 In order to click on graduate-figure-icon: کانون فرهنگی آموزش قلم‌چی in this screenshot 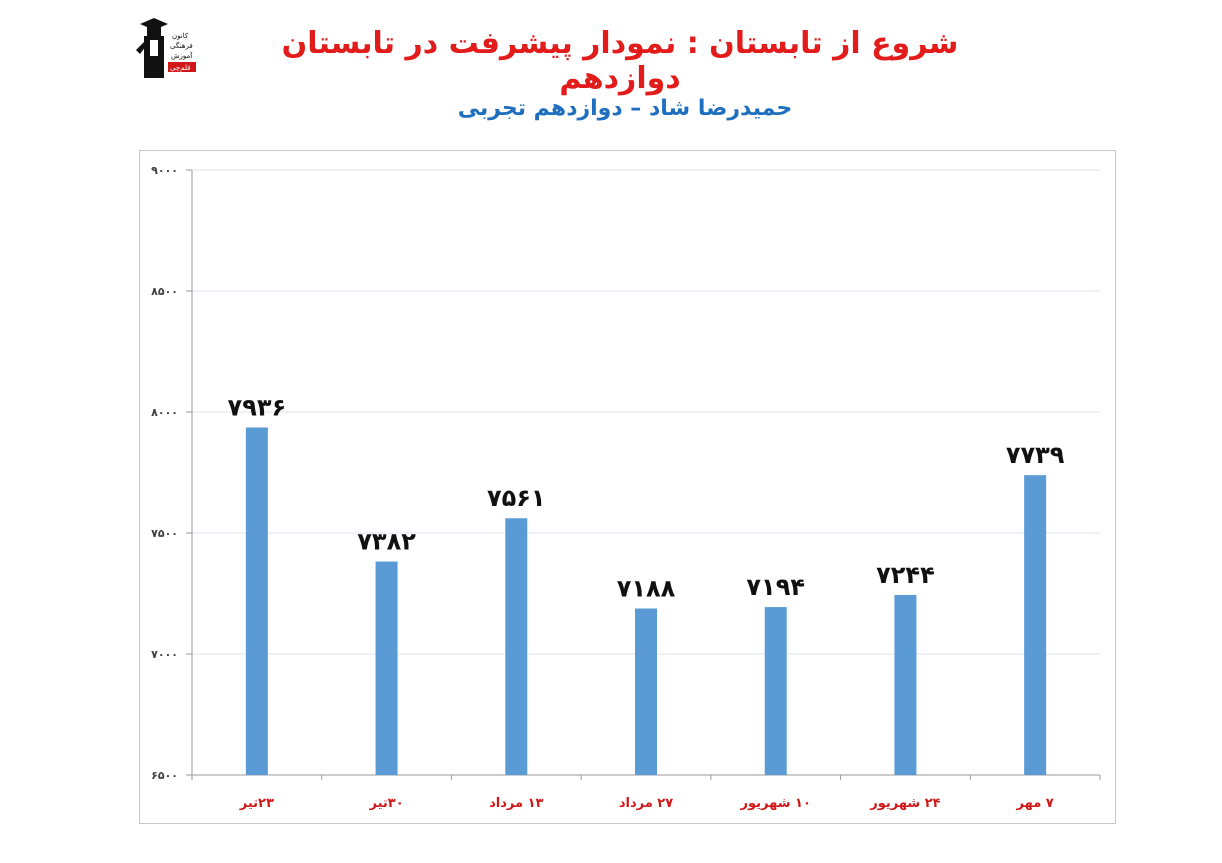, I will do `click(166, 48)`.